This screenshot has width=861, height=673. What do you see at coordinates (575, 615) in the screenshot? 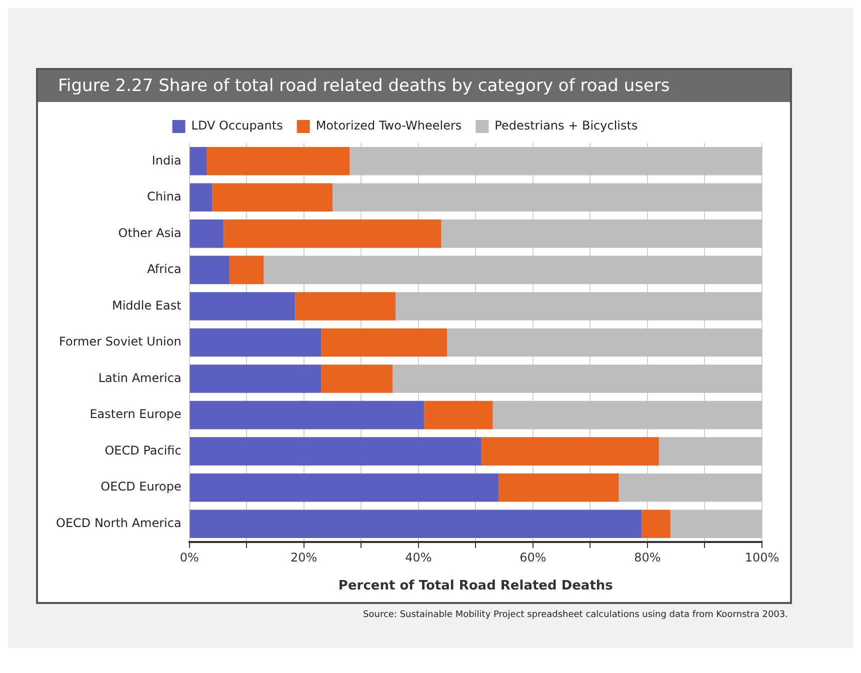
I see `source-note: Source: Sustainable Mobility Project spreadsheet calculations using data from Koornstra 2003.` at bounding box center [575, 615].